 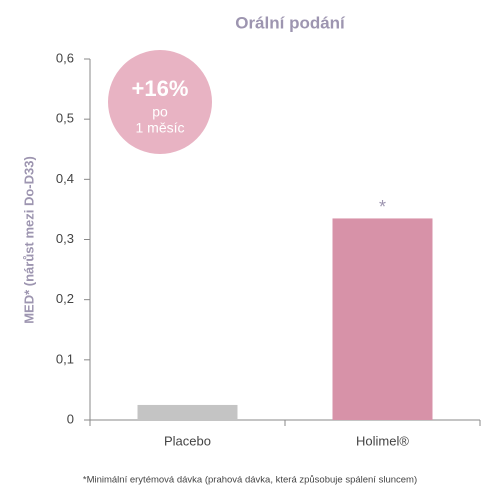 I want to click on y-tick-label: 0,5, so click(x=65, y=118).